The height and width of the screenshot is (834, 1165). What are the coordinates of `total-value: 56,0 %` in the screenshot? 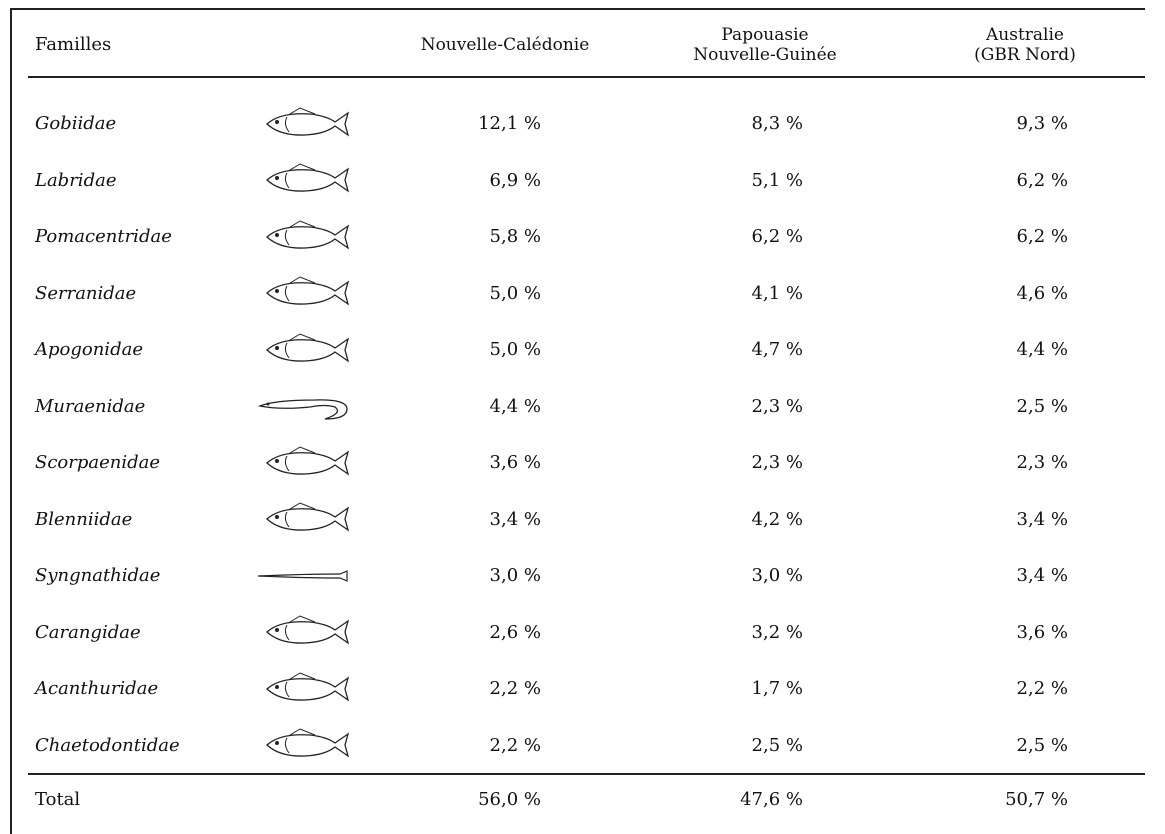 It's located at (509, 799).